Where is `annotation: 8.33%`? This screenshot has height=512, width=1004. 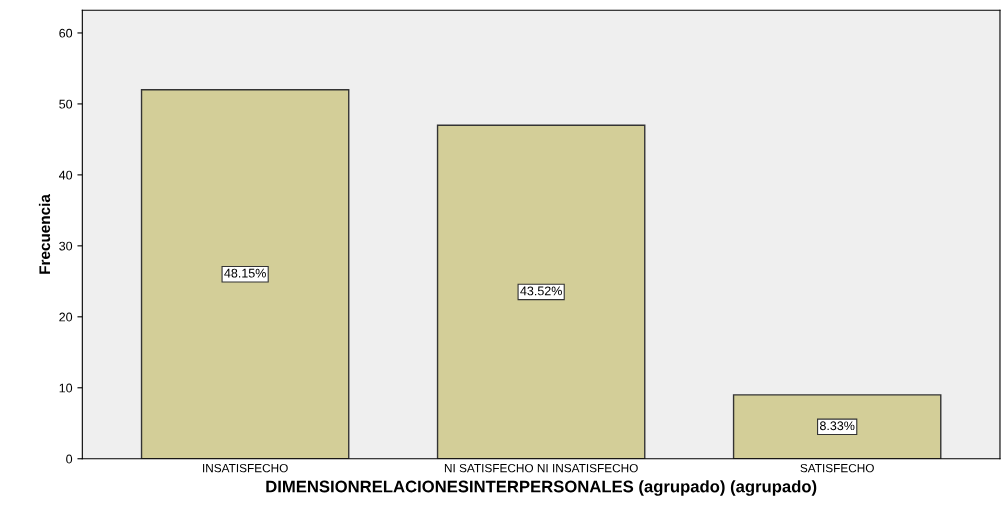 annotation: 8.33% is located at coordinates (837, 426).